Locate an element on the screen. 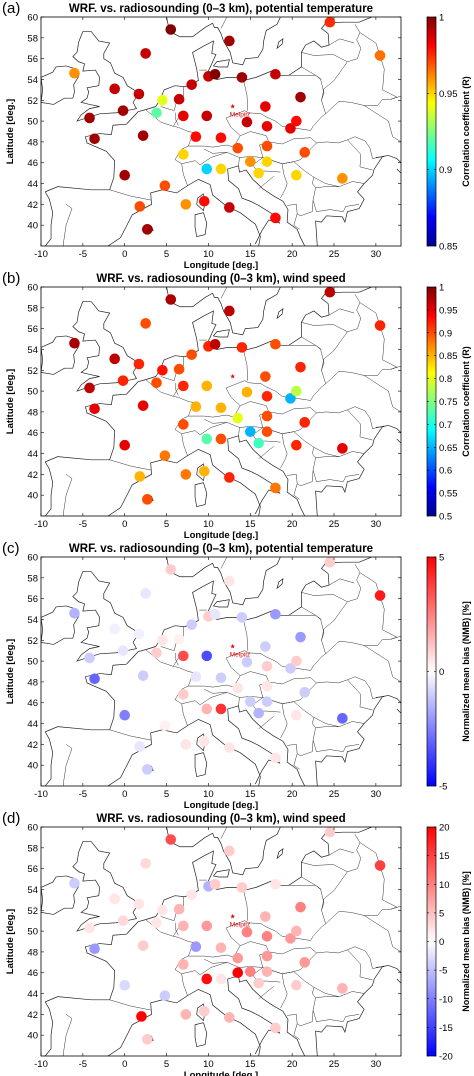 The image size is (474, 1076). x-tick-label: 30 is located at coordinates (376, 794).